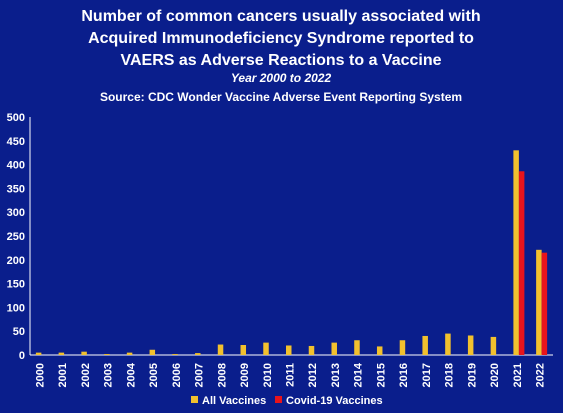 The height and width of the screenshot is (413, 563). Describe the element at coordinates (16, 308) in the screenshot. I see `y-tick-label: 100` at that location.